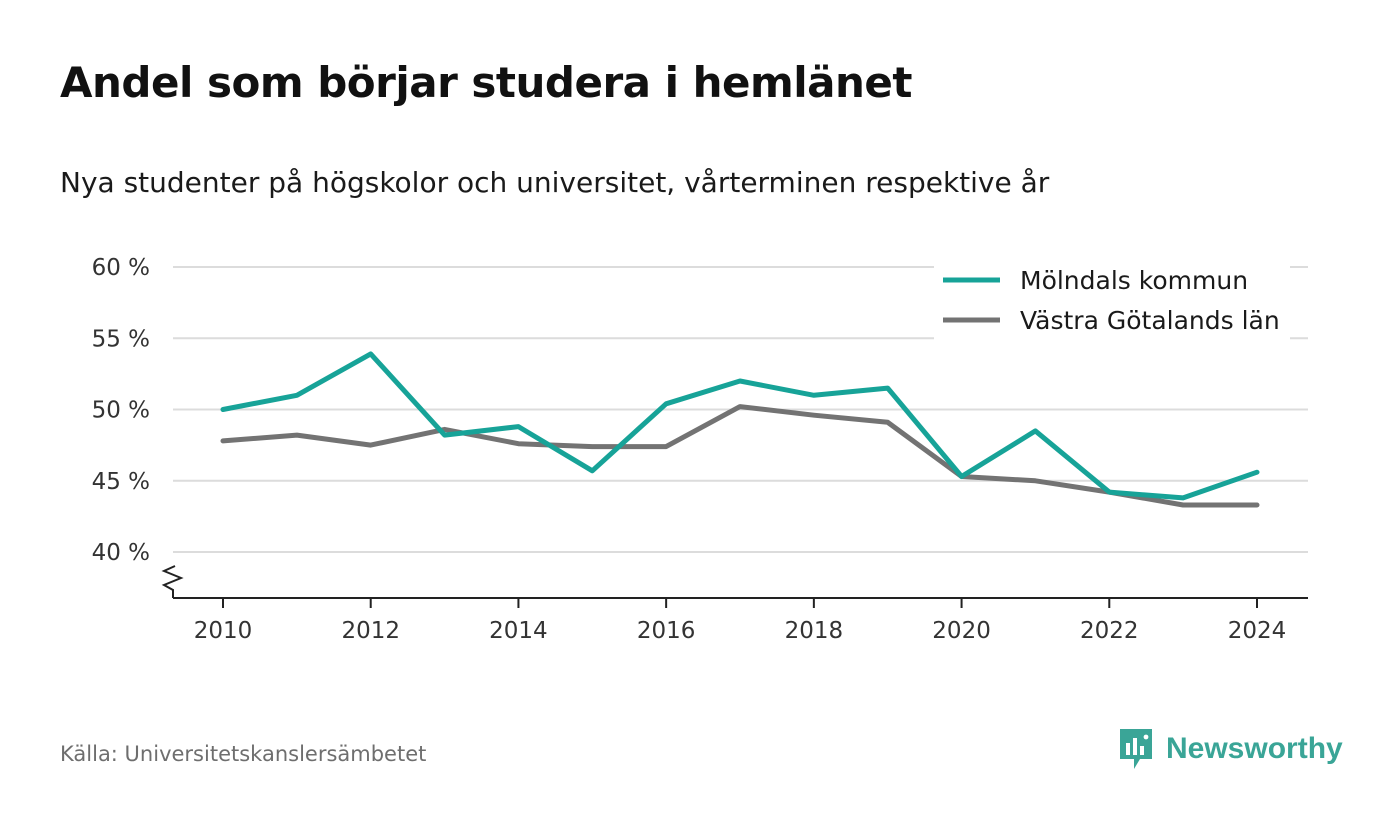 The height and width of the screenshot is (831, 1400). I want to click on brand-name: Newsworthy, so click(1254, 748).